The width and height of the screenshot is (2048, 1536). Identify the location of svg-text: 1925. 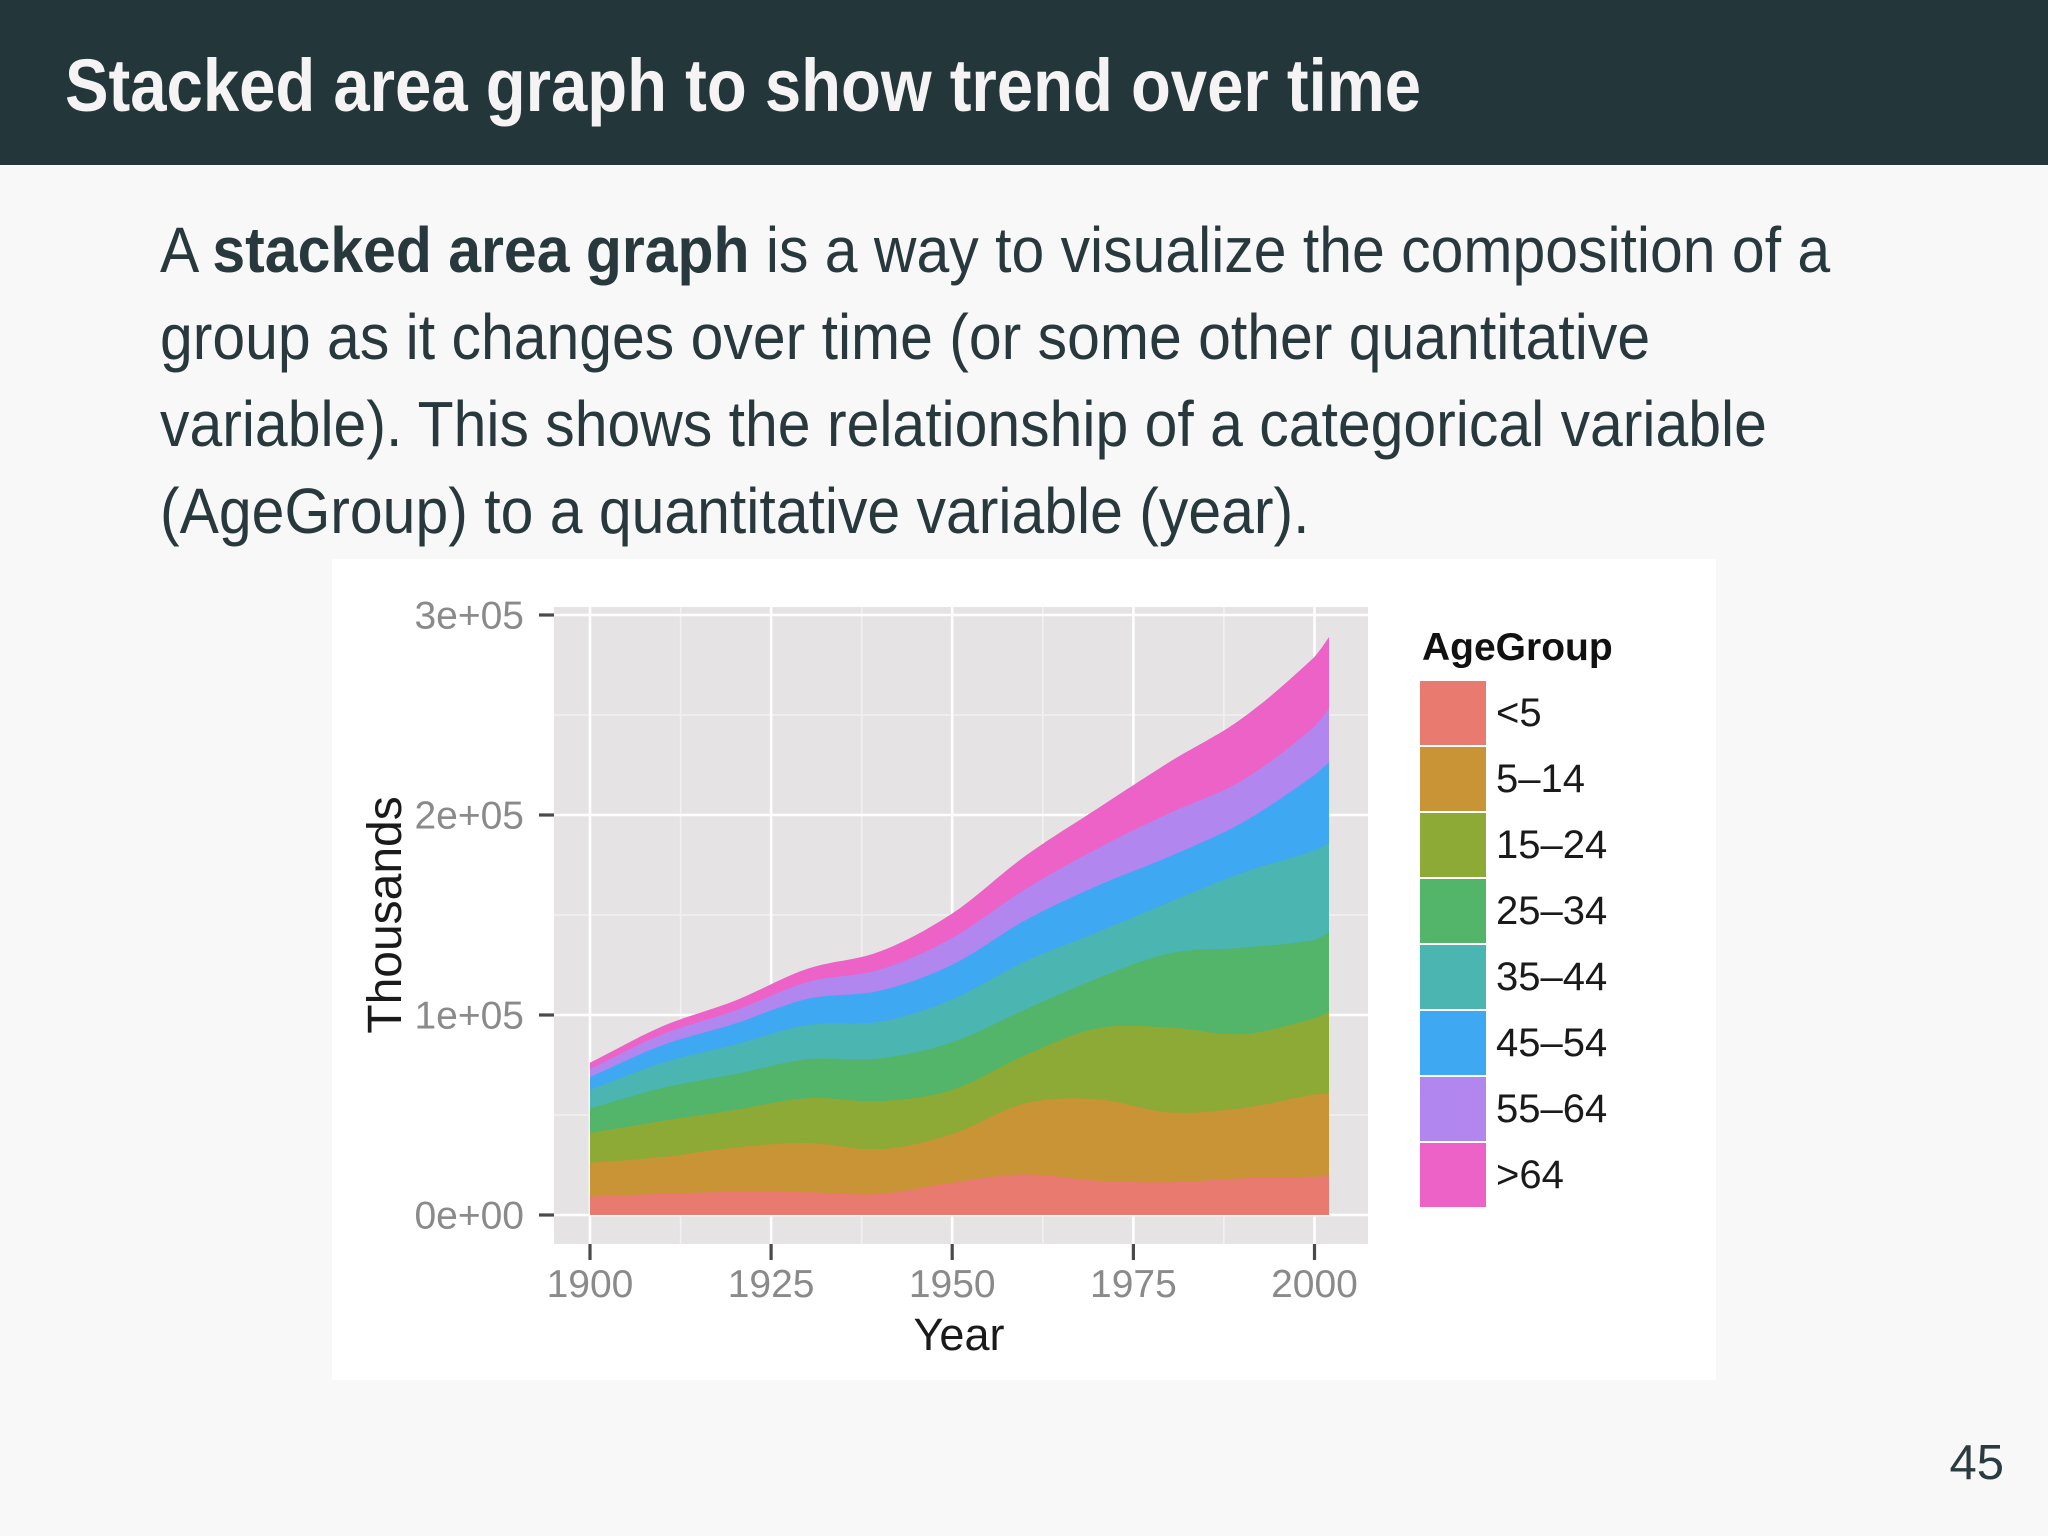
(771, 1284).